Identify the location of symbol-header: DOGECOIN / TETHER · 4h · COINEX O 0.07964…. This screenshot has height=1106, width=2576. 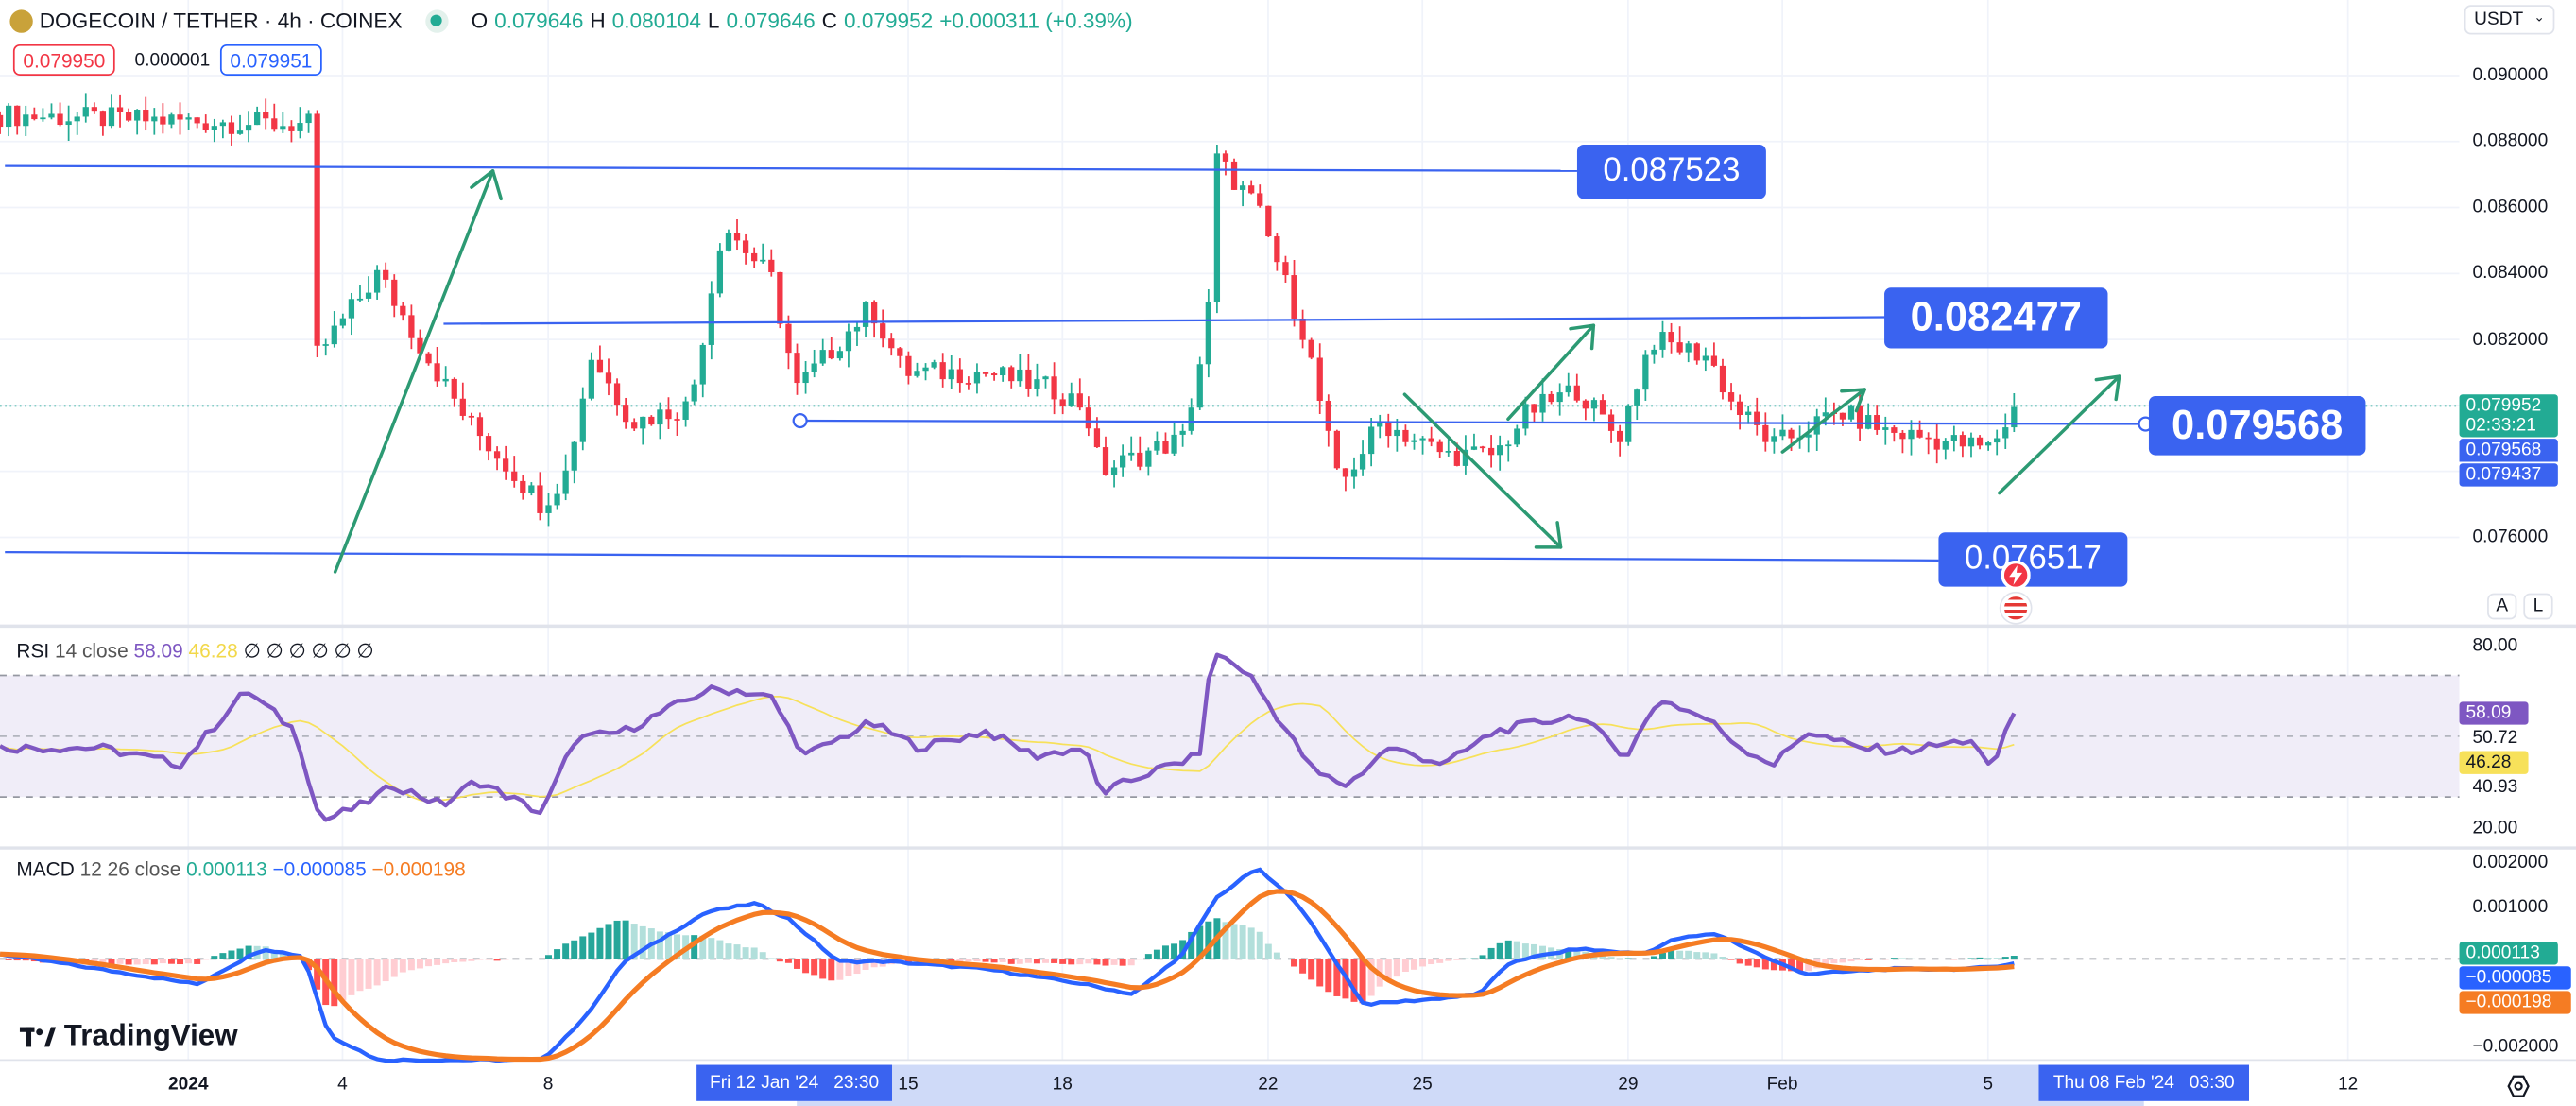
(571, 20).